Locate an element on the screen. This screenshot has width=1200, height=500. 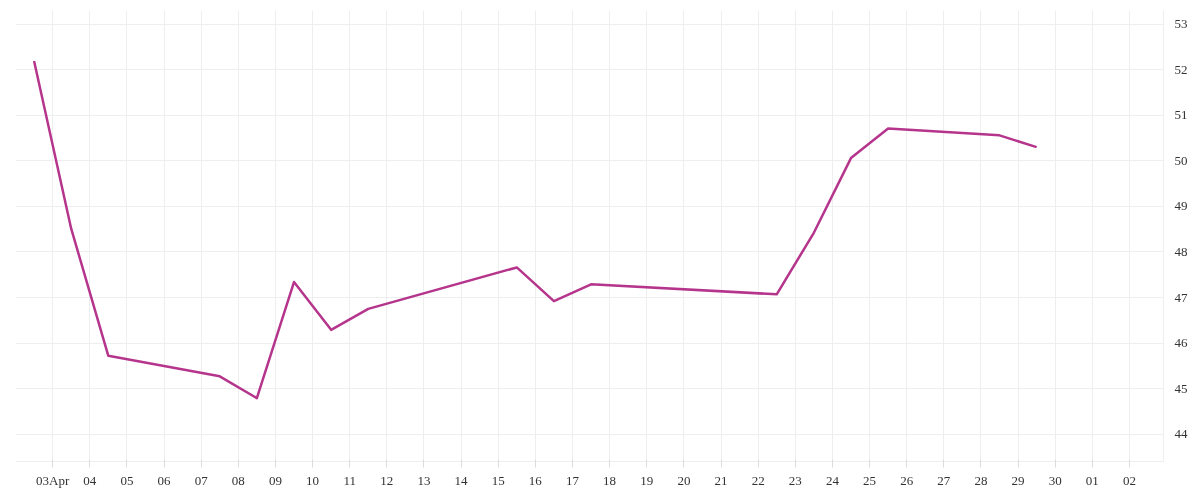
x-tick-label: 14 is located at coordinates (461, 480).